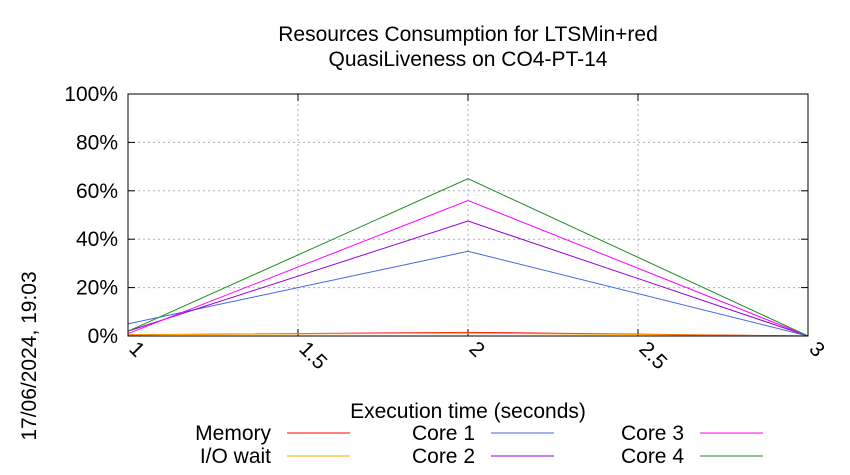 This screenshot has height=475, width=850. Describe the element at coordinates (443, 433) in the screenshot. I see `legend-label-core-1: Core 1` at that location.